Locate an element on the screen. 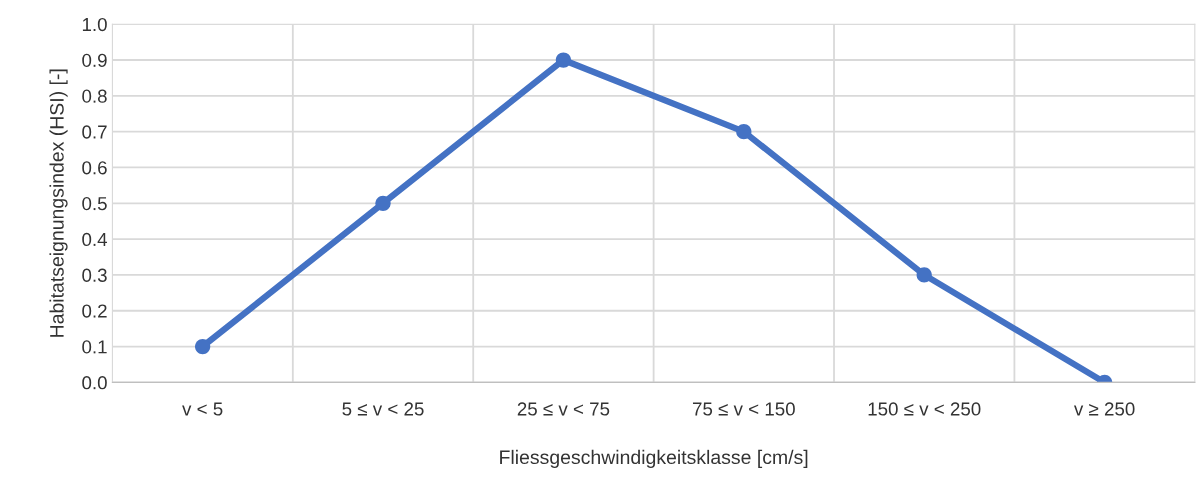  y-axis-title: Habitatseignungsindex (HSI) [-] is located at coordinates (58, 203).